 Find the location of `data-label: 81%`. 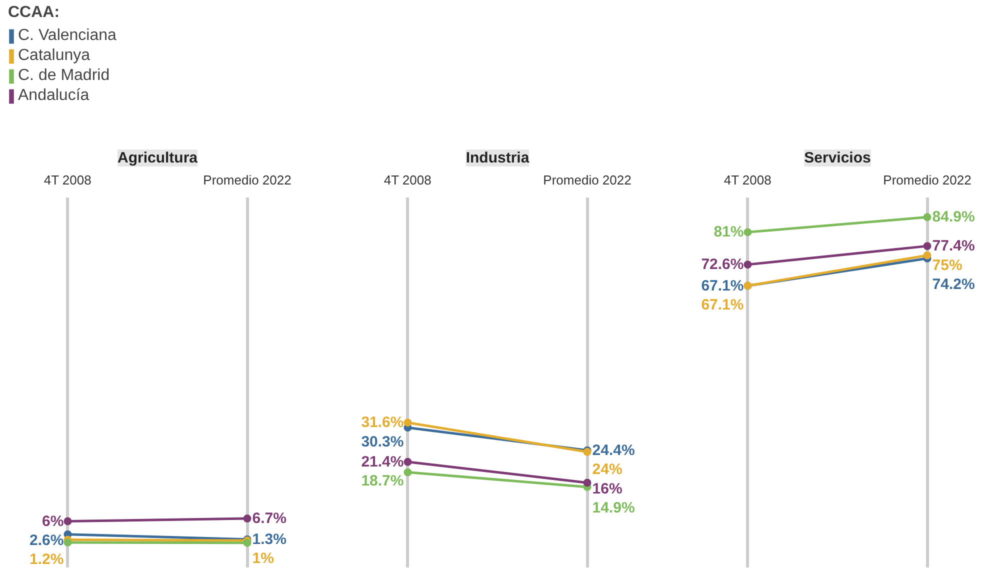

data-label: 81% is located at coordinates (729, 232).